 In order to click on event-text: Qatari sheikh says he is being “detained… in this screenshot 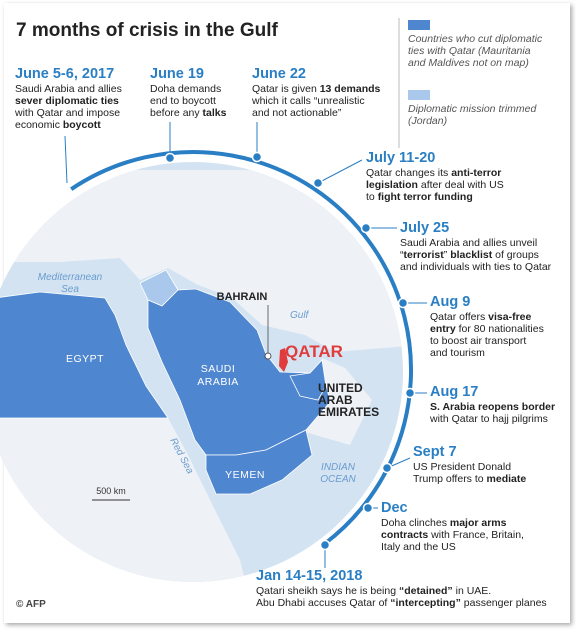, I will do `click(401, 597)`.